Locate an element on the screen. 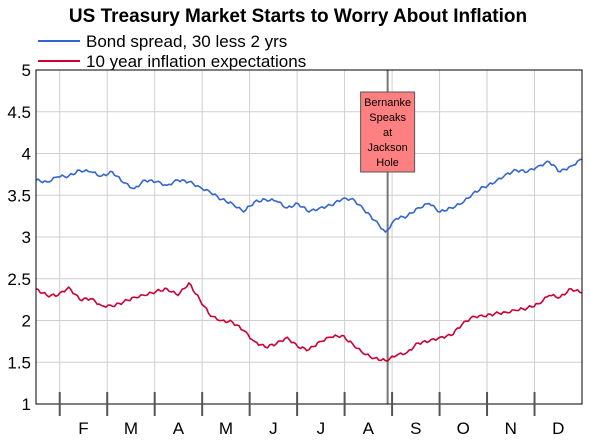  x-tick-label: D is located at coordinates (558, 428).